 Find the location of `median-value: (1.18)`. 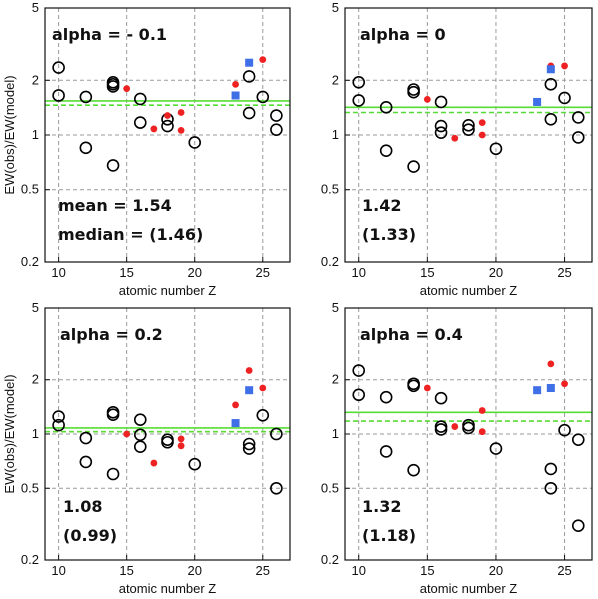

median-value: (1.18) is located at coordinates (389, 535).